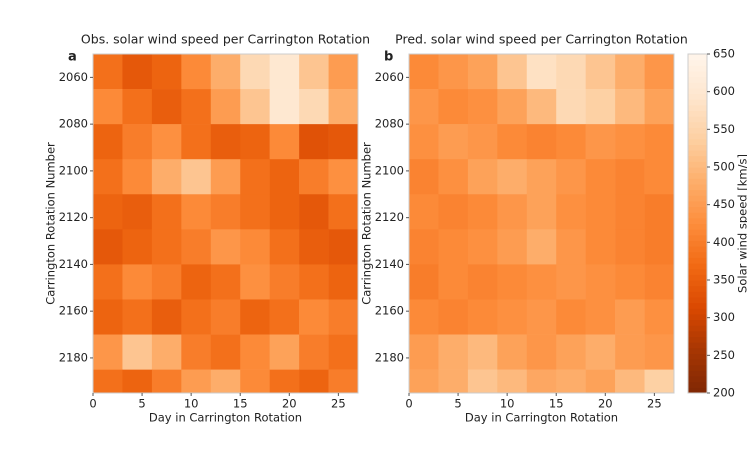 The image size is (747, 449). What do you see at coordinates (541, 418) in the screenshot?
I see `x-axis-label: Day in Carrington Rotation` at bounding box center [541, 418].